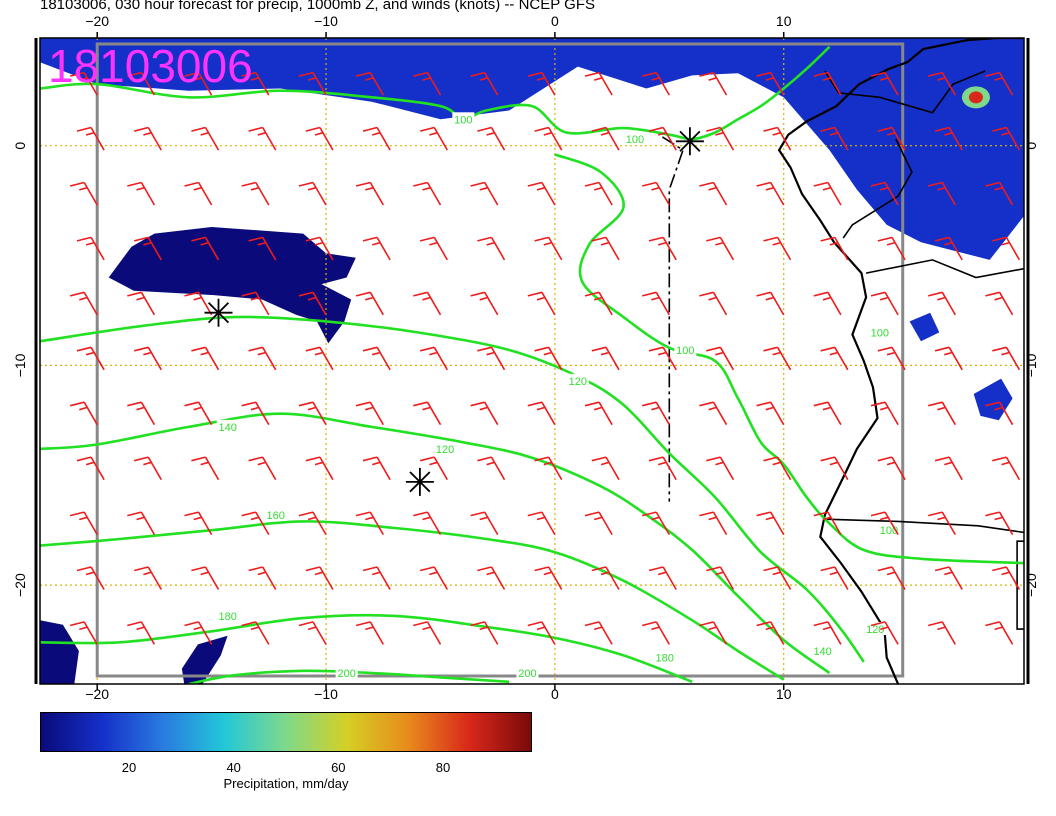 Image resolution: width=1056 pixels, height=816 pixels. I want to click on precip-max, so click(975, 97).